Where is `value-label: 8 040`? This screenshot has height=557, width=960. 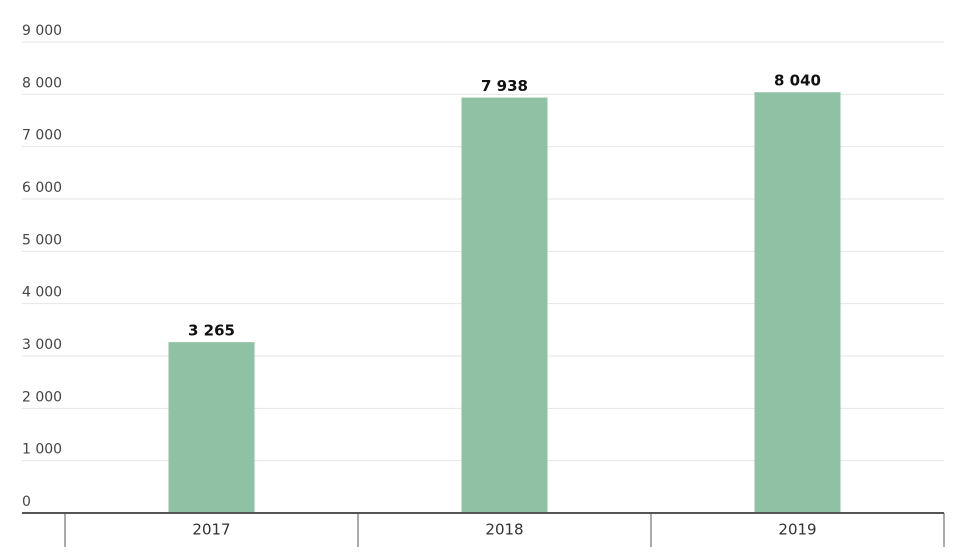 value-label: 8 040 is located at coordinates (797, 81).